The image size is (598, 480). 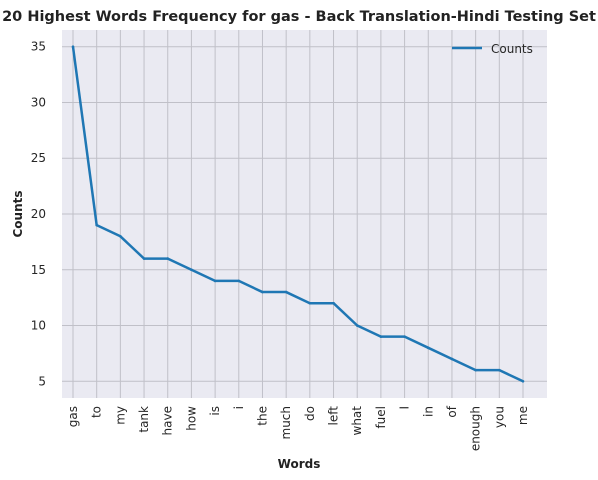 What do you see at coordinates (73, 416) in the screenshot?
I see `x-tick-label: gas` at bounding box center [73, 416].